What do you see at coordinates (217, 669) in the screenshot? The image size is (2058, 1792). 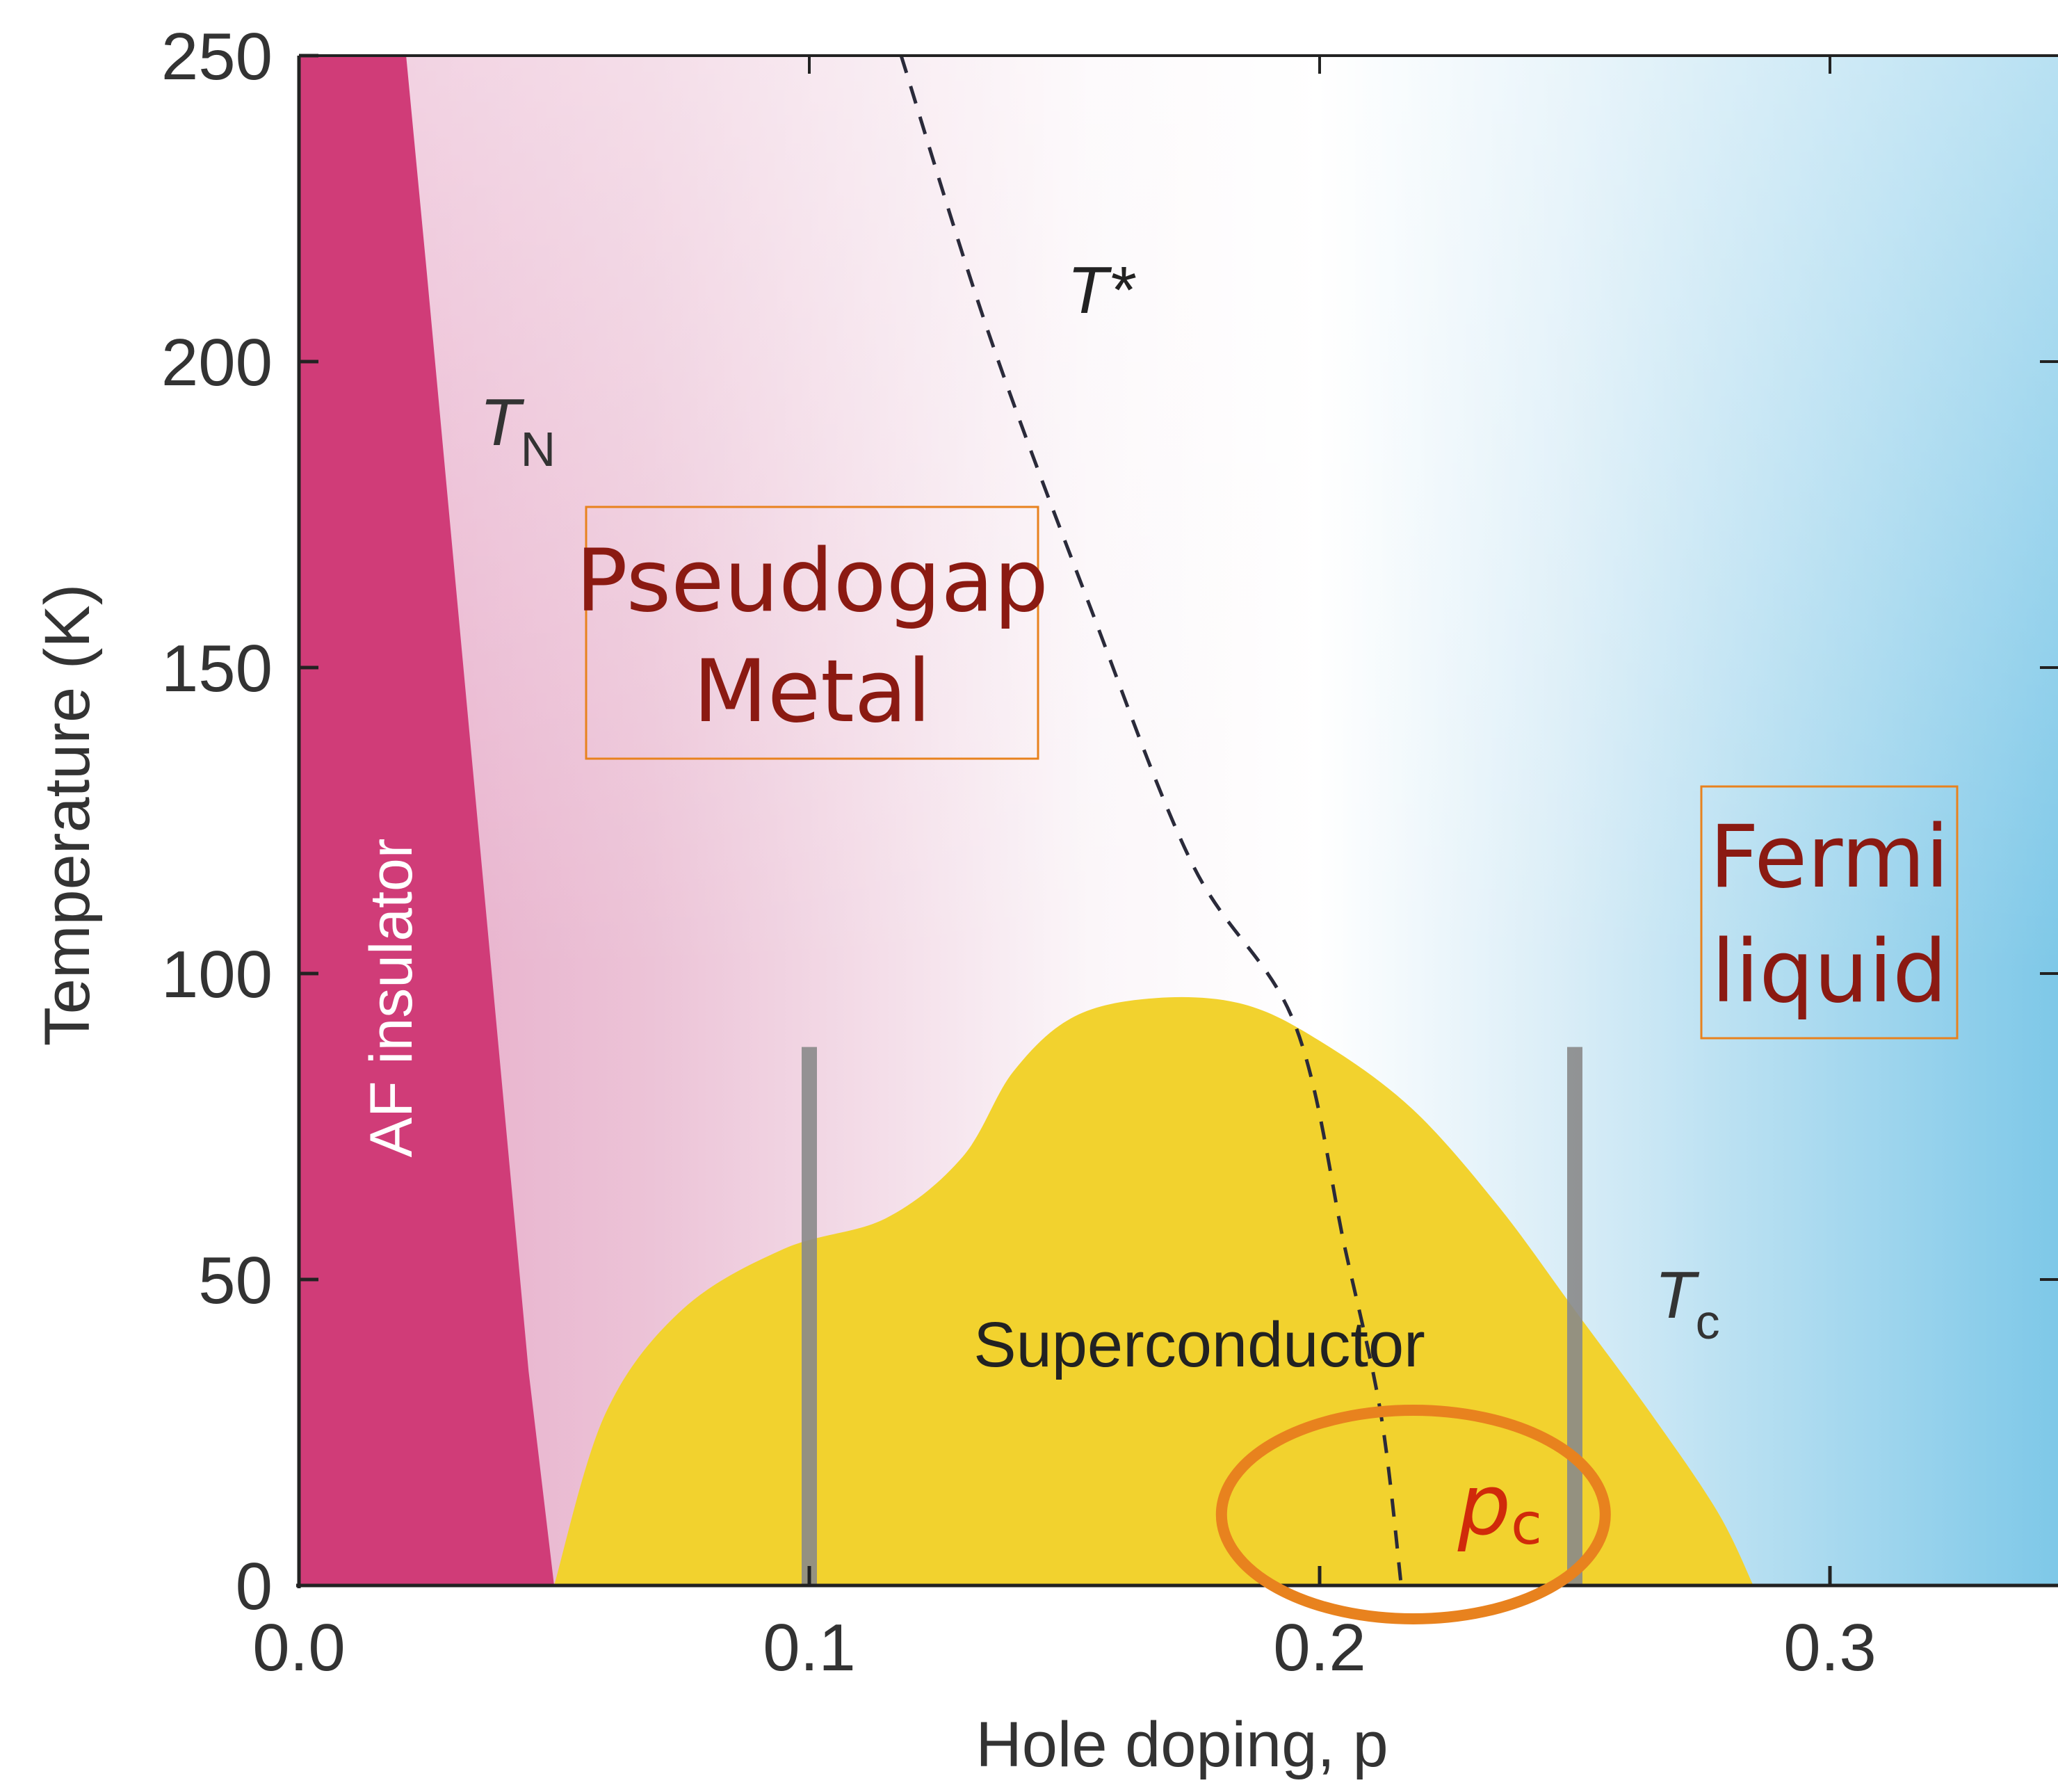 I see `y-tick-label-150: 150` at bounding box center [217, 669].